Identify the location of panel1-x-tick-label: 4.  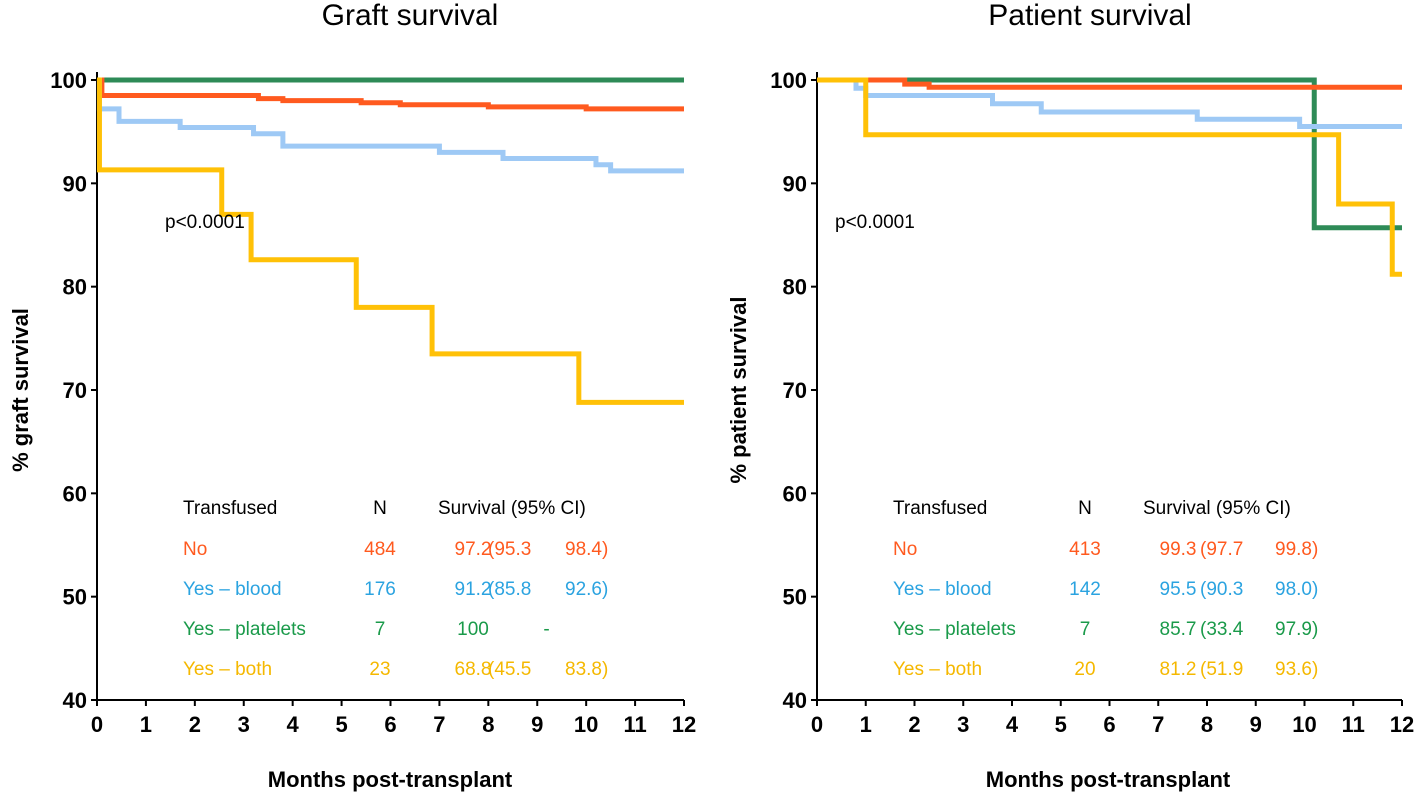
(293, 724).